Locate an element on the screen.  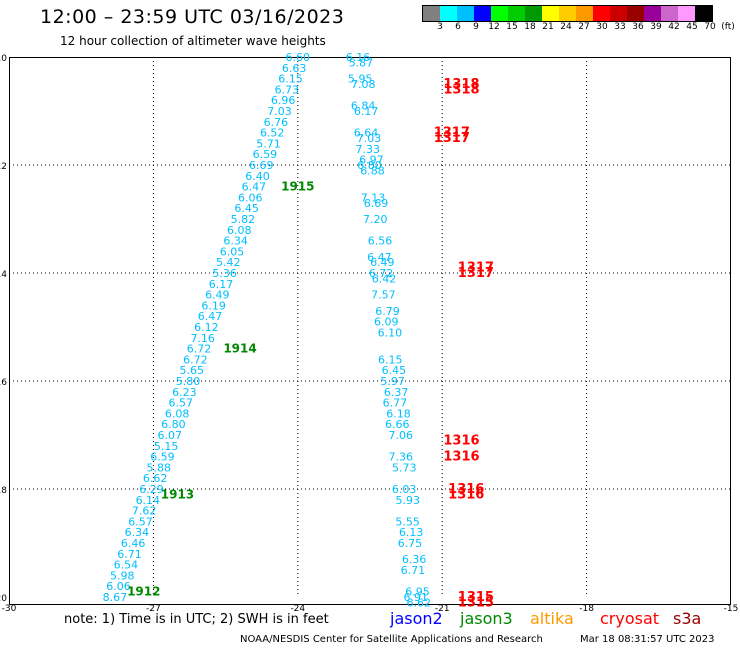
wave-height-label: 6.96 is located at coordinates (283, 100).